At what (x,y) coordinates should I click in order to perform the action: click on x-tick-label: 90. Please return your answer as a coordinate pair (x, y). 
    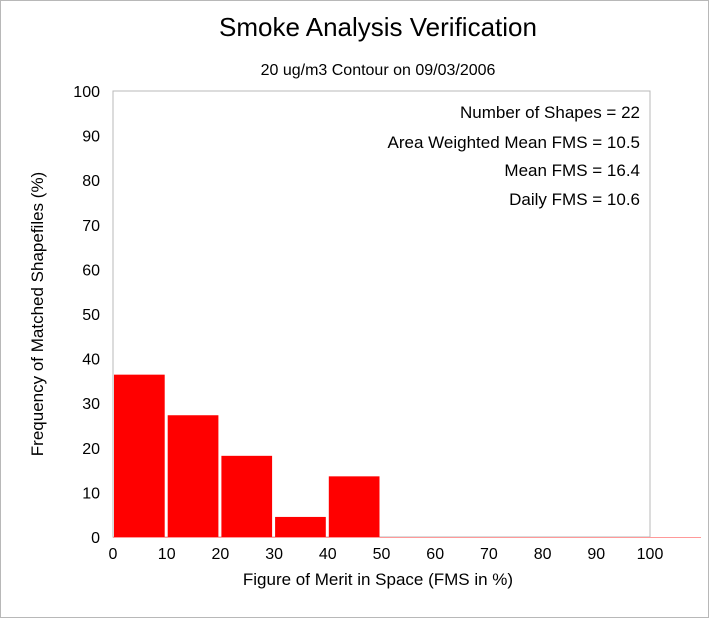
    Looking at the image, I should click on (596, 554).